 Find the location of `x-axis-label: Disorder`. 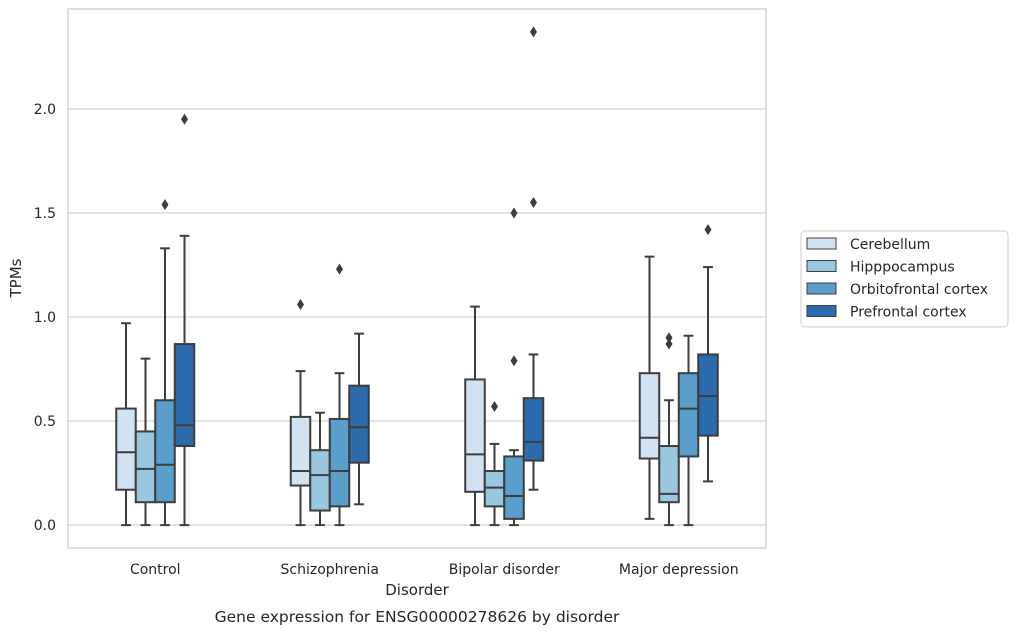

x-axis-label: Disorder is located at coordinates (417, 590).